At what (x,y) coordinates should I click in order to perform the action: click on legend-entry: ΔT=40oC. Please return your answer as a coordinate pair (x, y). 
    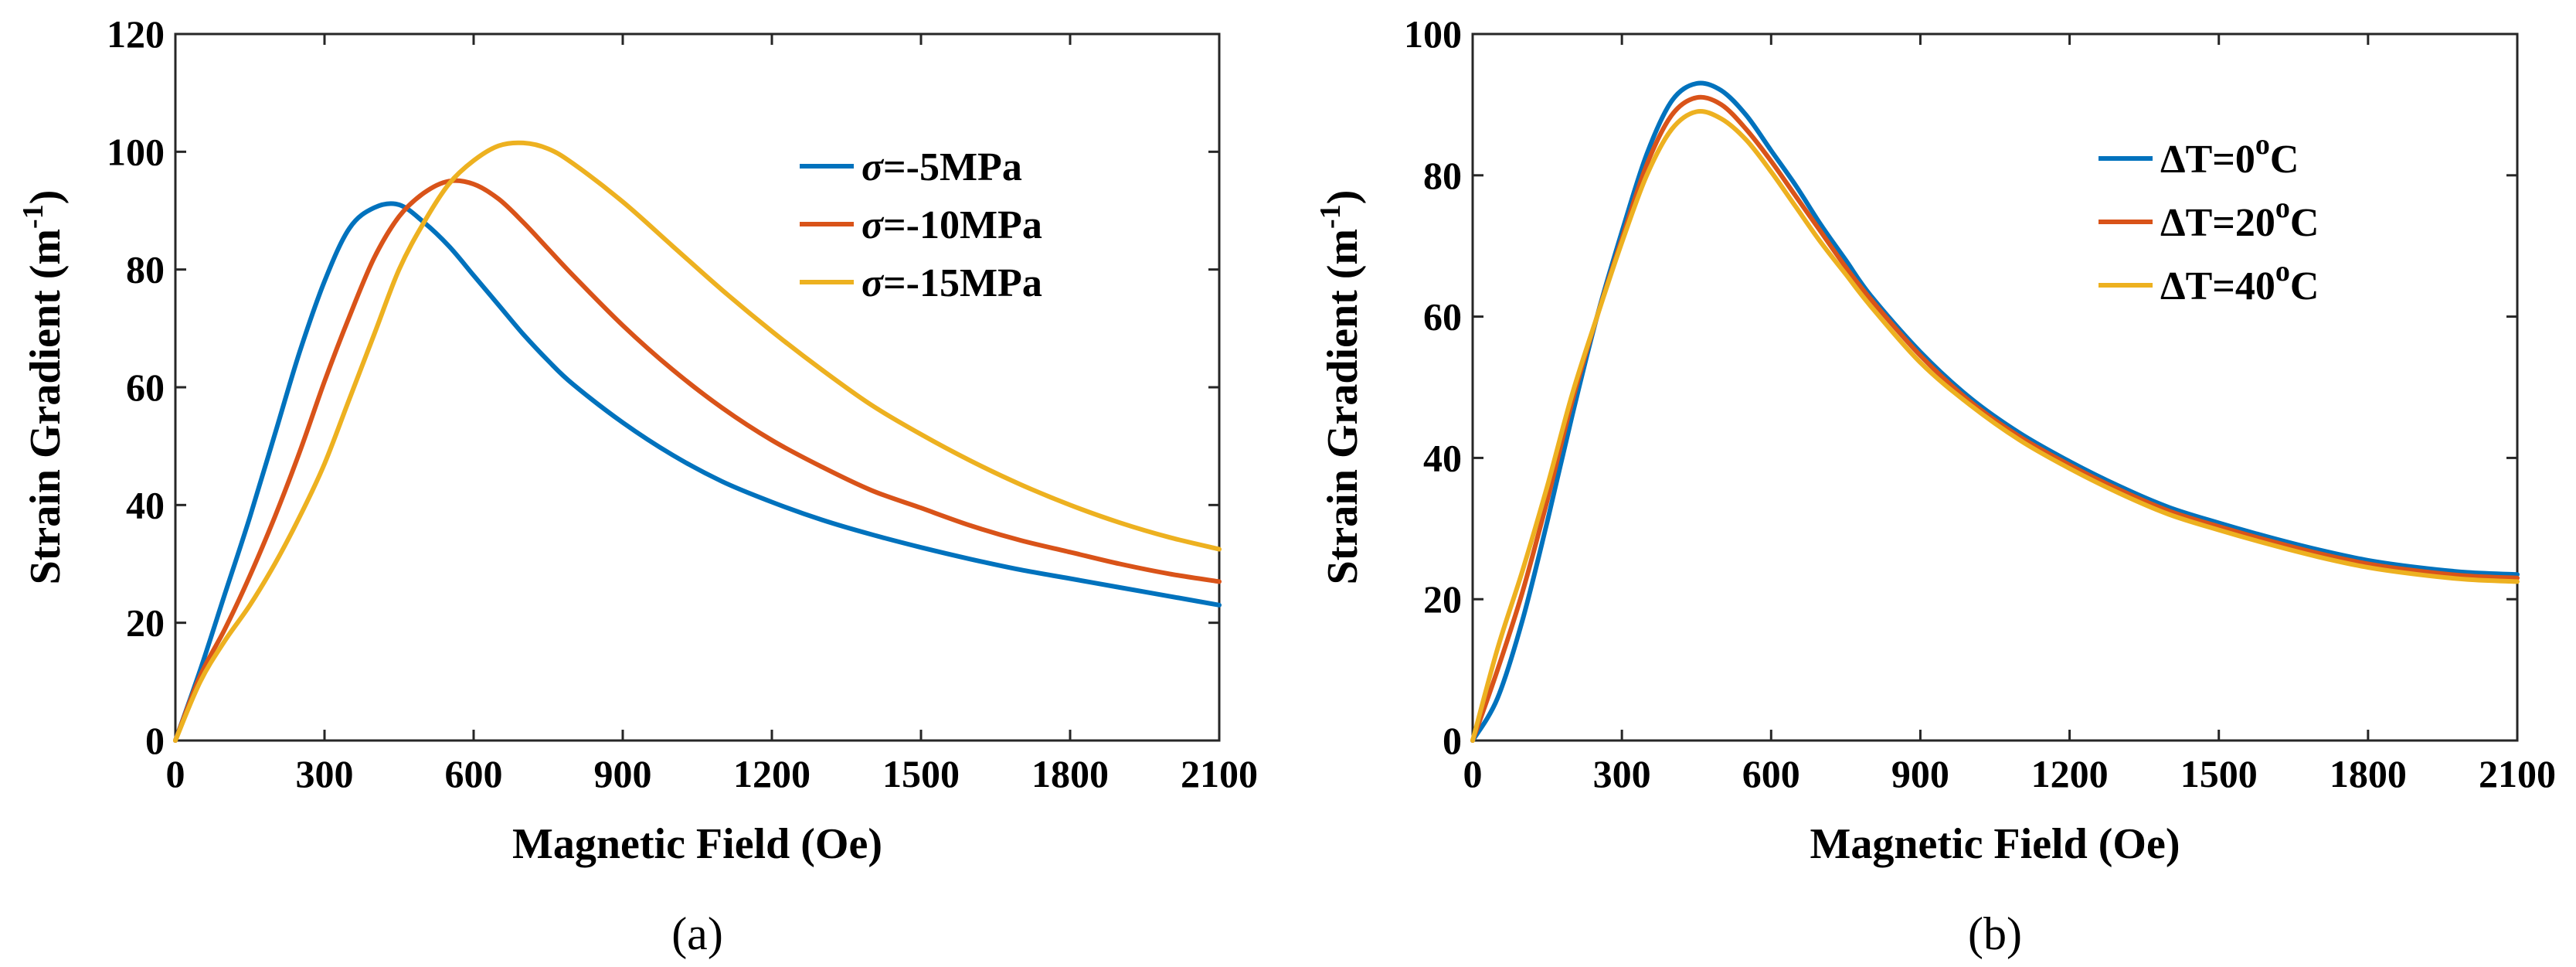
    Looking at the image, I should click on (2239, 281).